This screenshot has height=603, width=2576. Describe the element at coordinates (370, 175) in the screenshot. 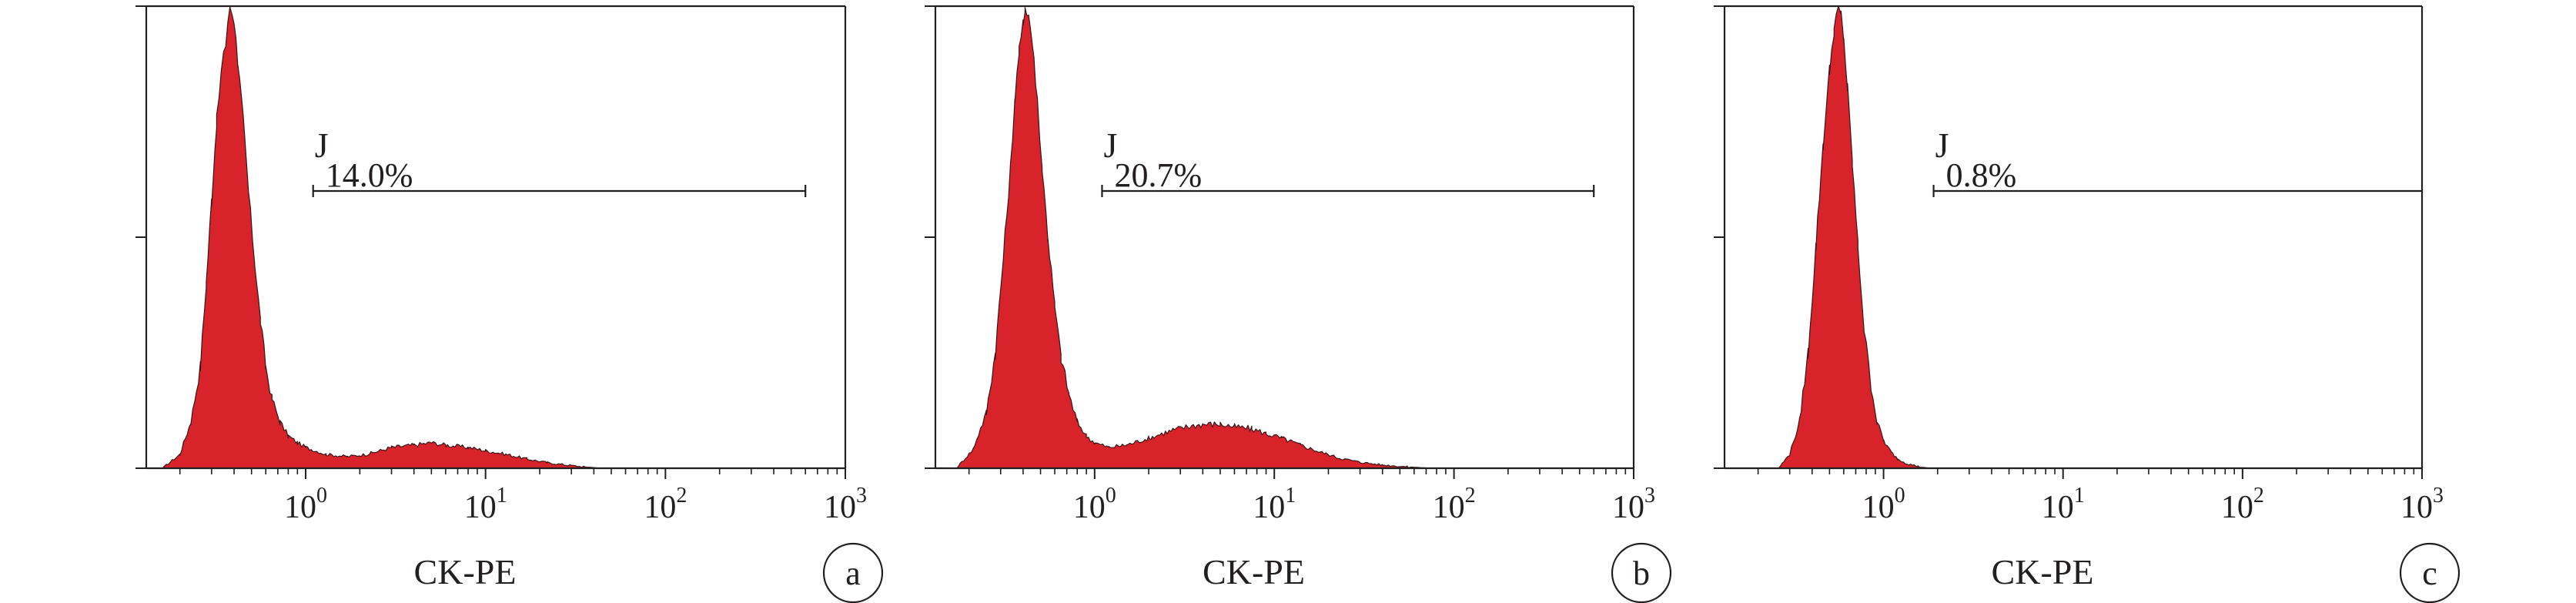

I see `gate-percent: 14.0%` at that location.